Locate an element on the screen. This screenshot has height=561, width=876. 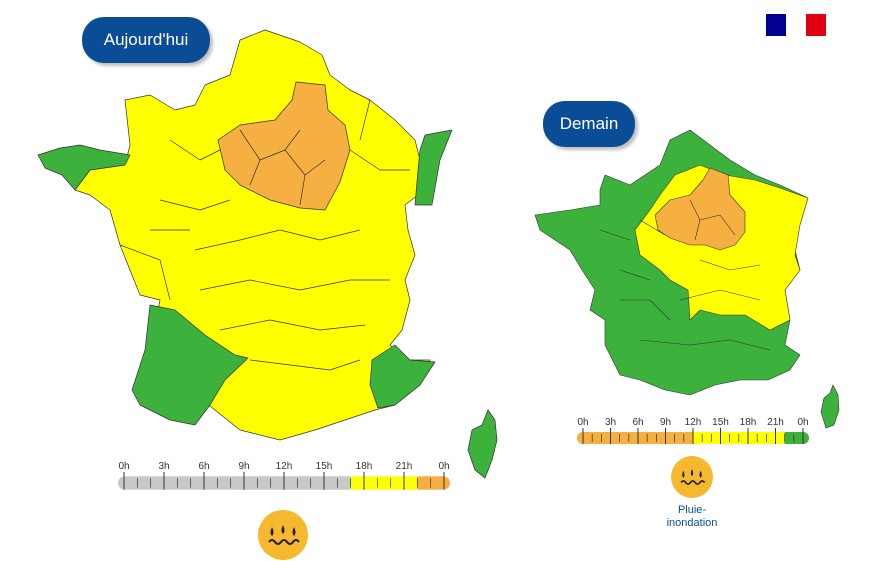
today-label: Aujourd'hui is located at coordinates (146, 40).